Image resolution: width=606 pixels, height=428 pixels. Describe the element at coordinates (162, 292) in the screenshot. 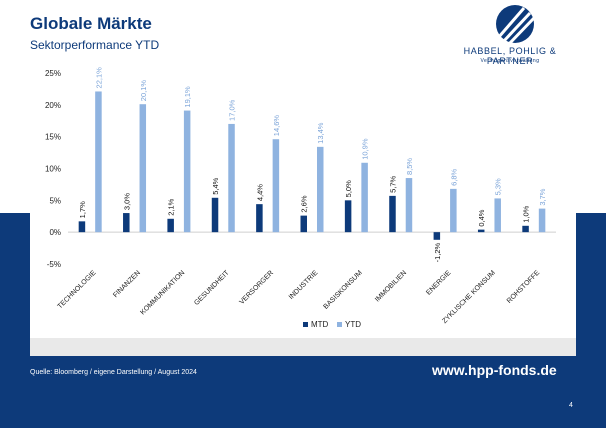

I see `category-label: KOMMUNIKATION` at that location.